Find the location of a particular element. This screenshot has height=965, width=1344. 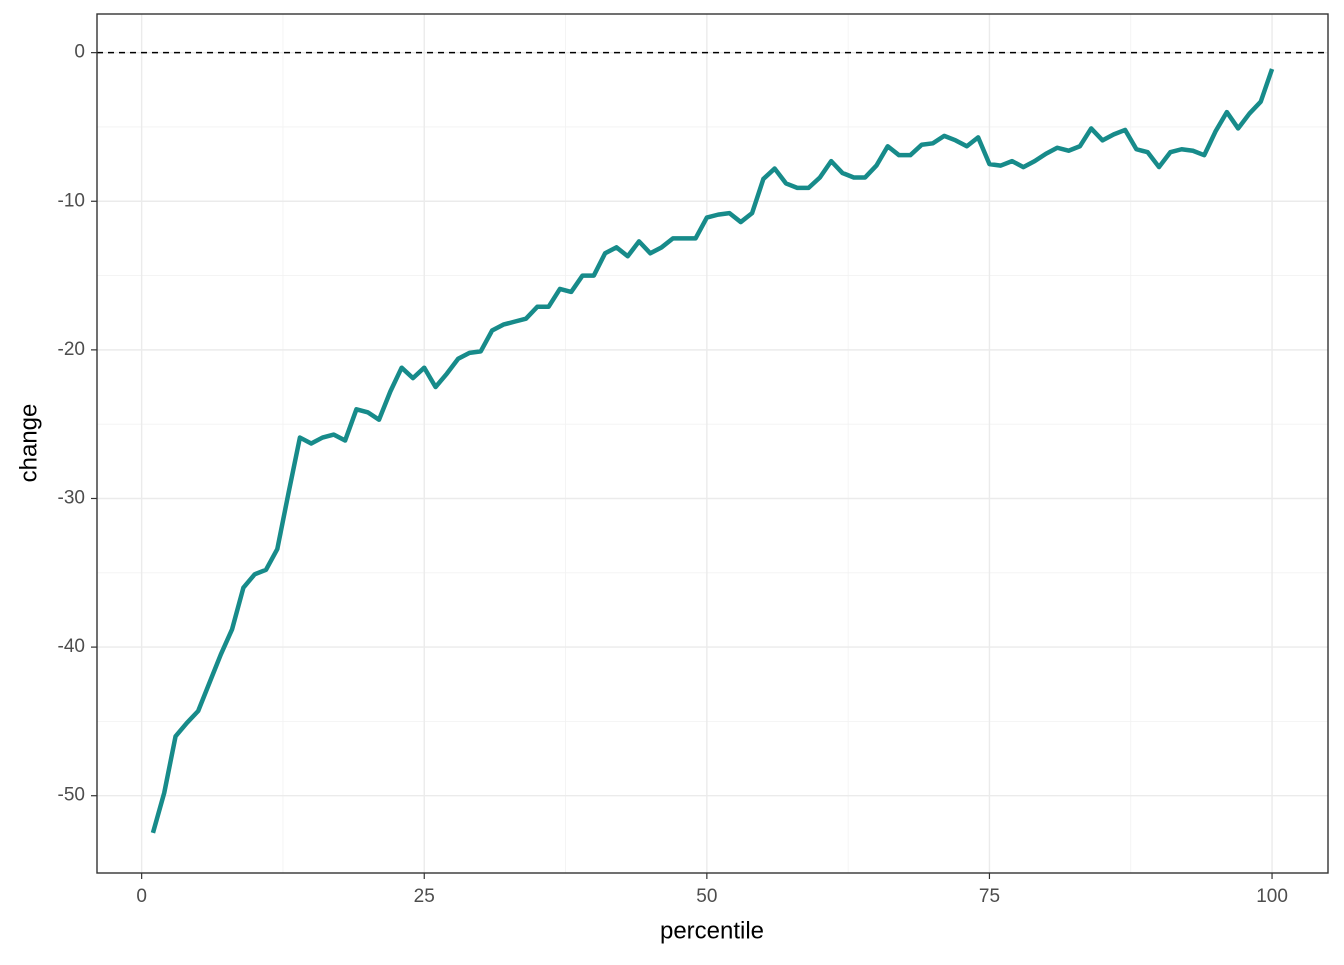

x-tick-label: 0 is located at coordinates (141, 896).